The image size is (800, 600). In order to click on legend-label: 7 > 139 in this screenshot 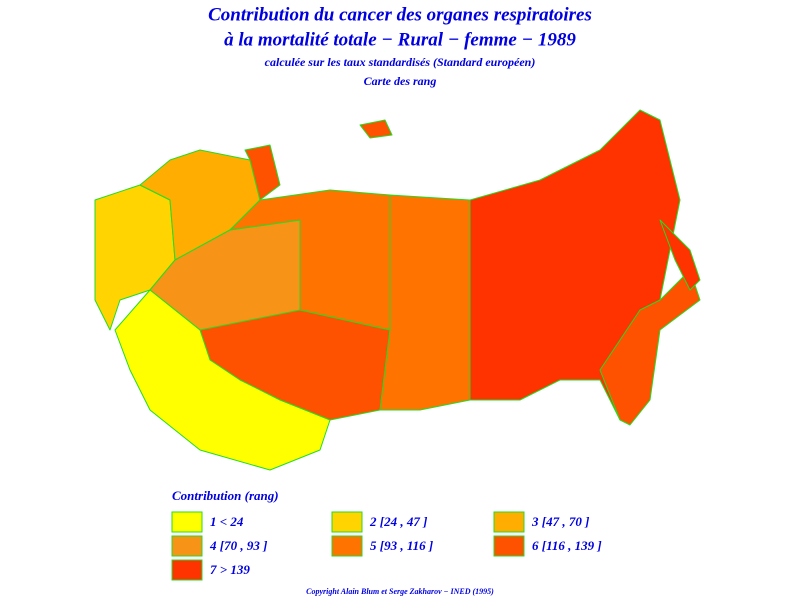, I will do `click(230, 569)`.